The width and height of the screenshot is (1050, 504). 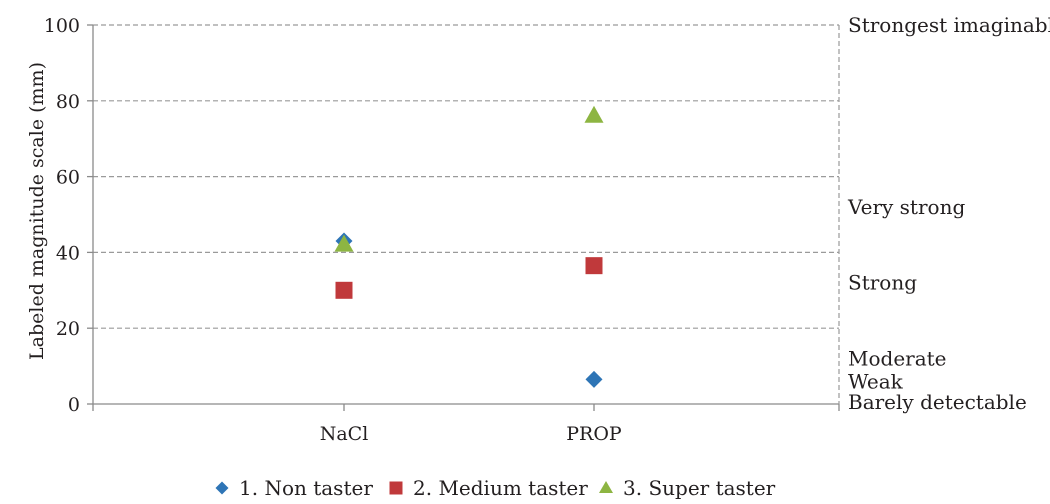 What do you see at coordinates (876, 381) in the screenshot?
I see `lms-label: Weak` at bounding box center [876, 381].